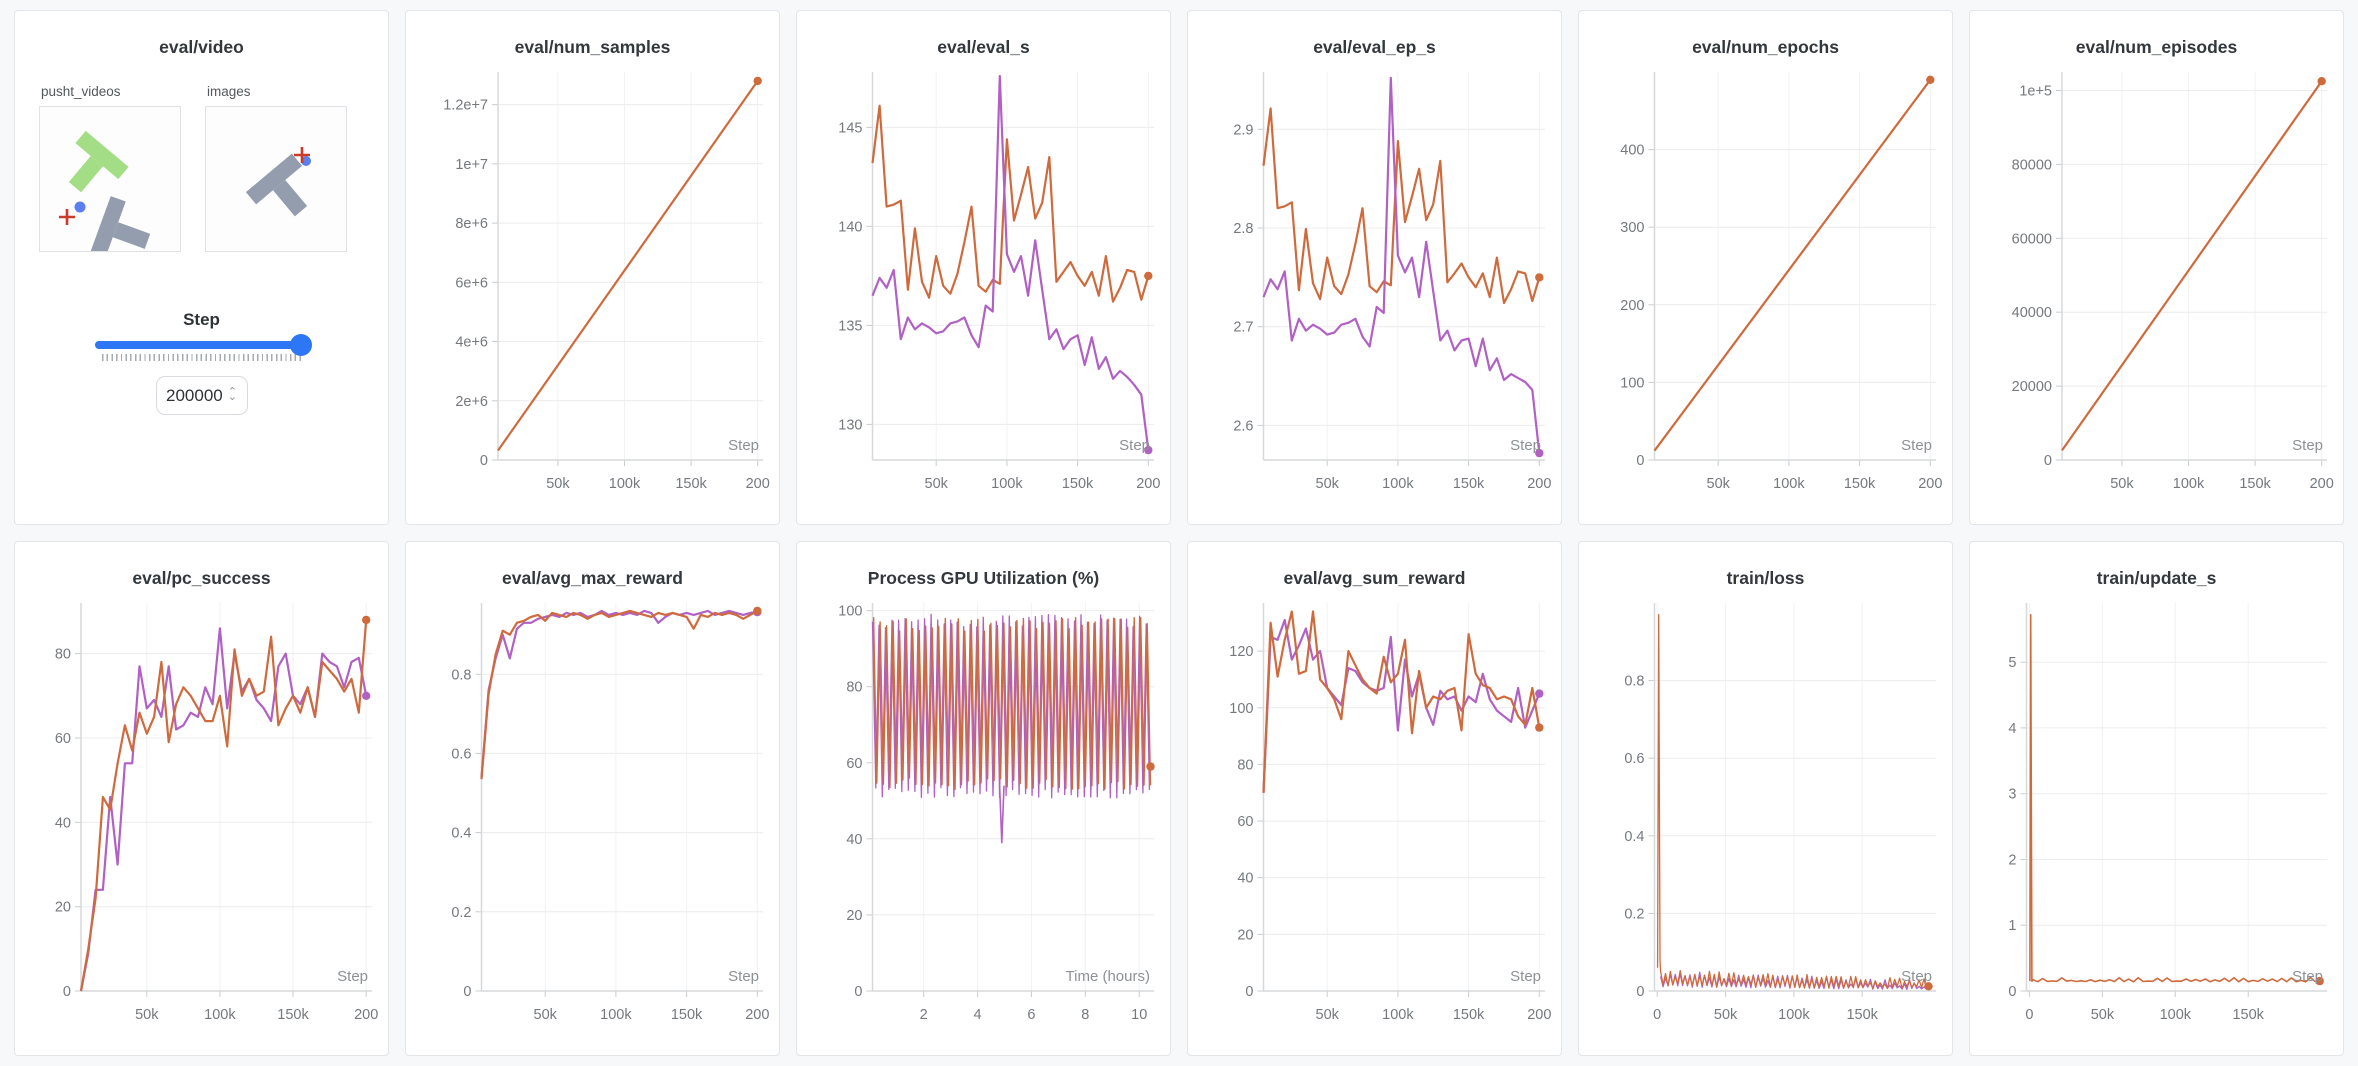 The image size is (2358, 1066). Describe the element at coordinates (471, 343) in the screenshot. I see `svg-text: 4e+6` at that location.